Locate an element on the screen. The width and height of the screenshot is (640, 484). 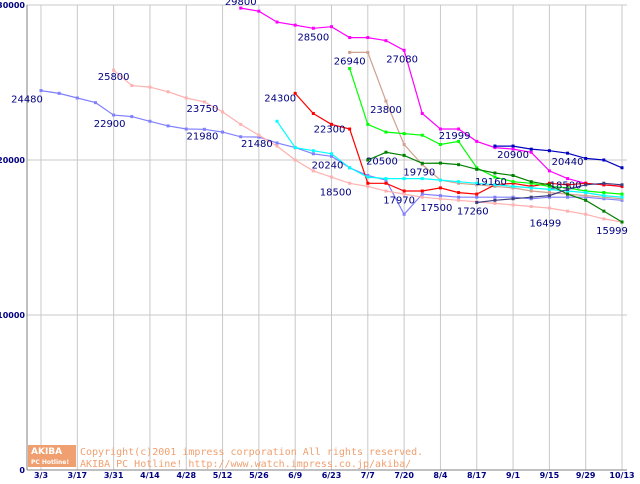
x-tick-label: 7/7 is located at coordinates (368, 475).